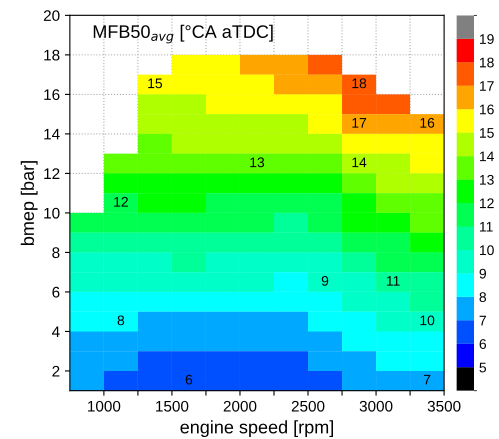  What do you see at coordinates (482, 367) in the screenshot?
I see `color-bar-label: 5` at bounding box center [482, 367].